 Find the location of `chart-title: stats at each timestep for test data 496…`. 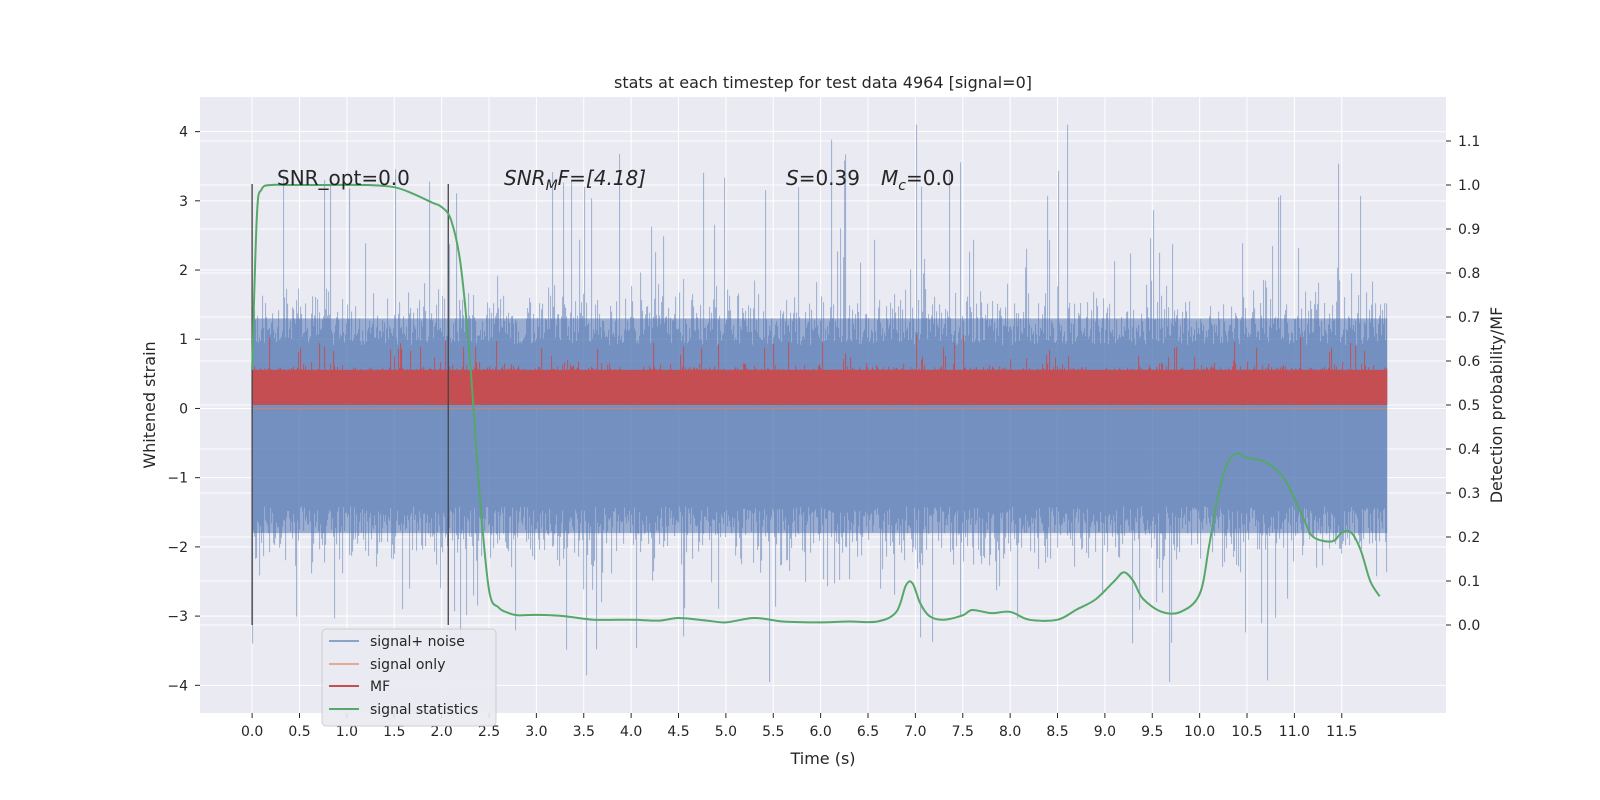

chart-title: stats at each timestep for test data 496… is located at coordinates (823, 82).